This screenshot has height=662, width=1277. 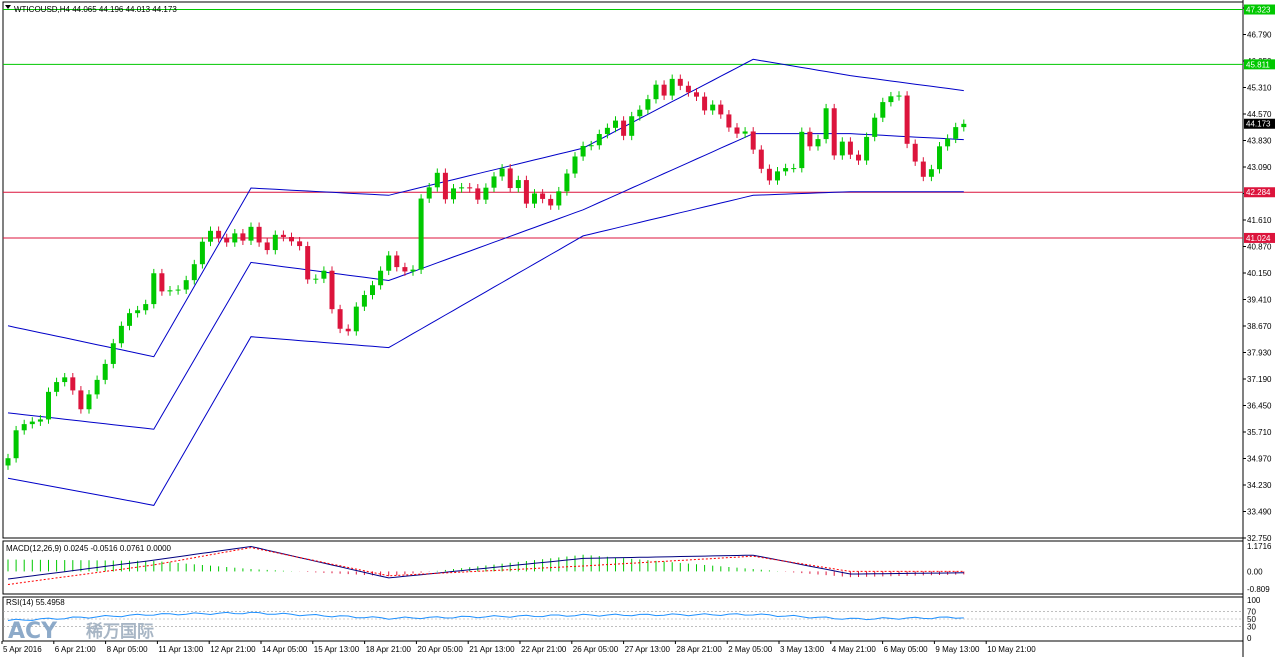 I want to click on macd-pane, so click(x=623, y=567).